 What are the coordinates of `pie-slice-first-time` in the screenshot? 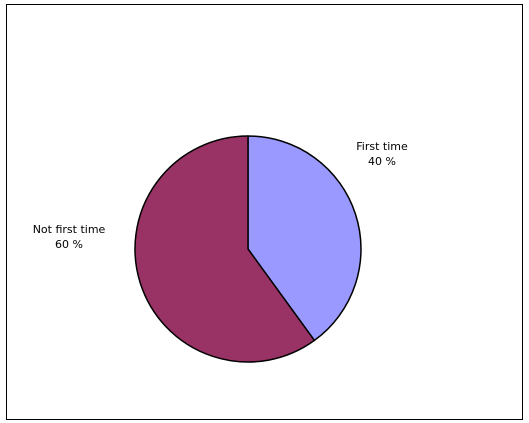 It's located at (304, 238).